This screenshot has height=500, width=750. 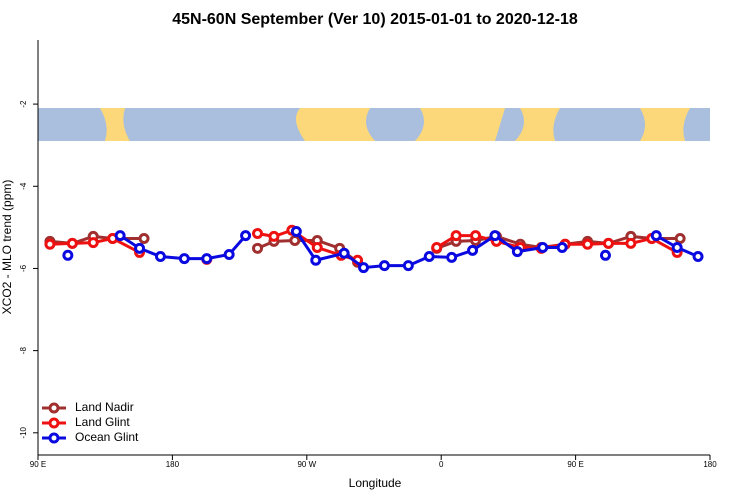 I want to click on legend-label: Land Nadir, so click(x=104, y=407).